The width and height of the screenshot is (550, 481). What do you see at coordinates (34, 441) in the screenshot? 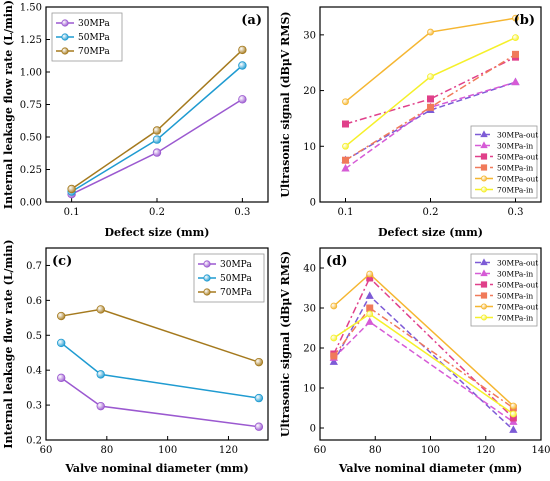
I see `y-tick-label: 0.2` at bounding box center [34, 441].